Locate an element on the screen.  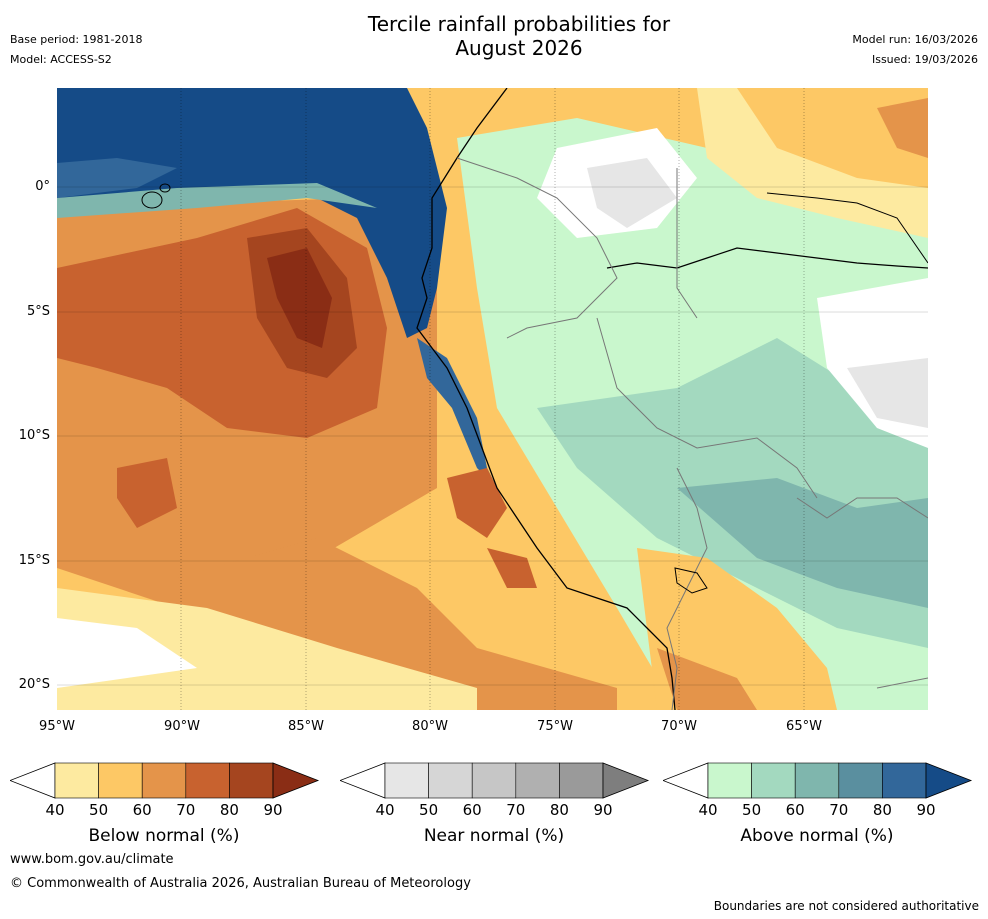
near-colorbar is located at coordinates (495, 780).